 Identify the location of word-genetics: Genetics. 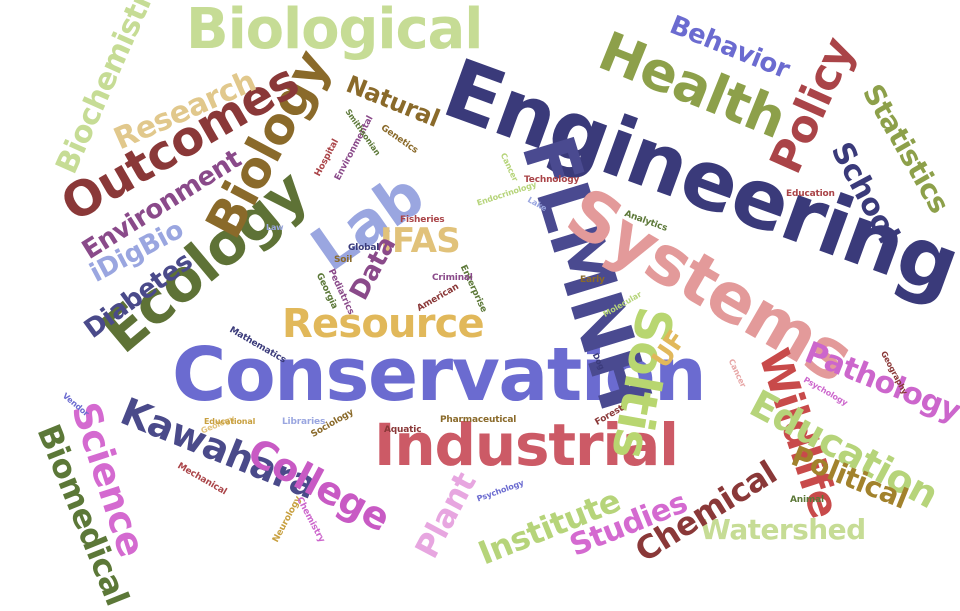
(399, 139).